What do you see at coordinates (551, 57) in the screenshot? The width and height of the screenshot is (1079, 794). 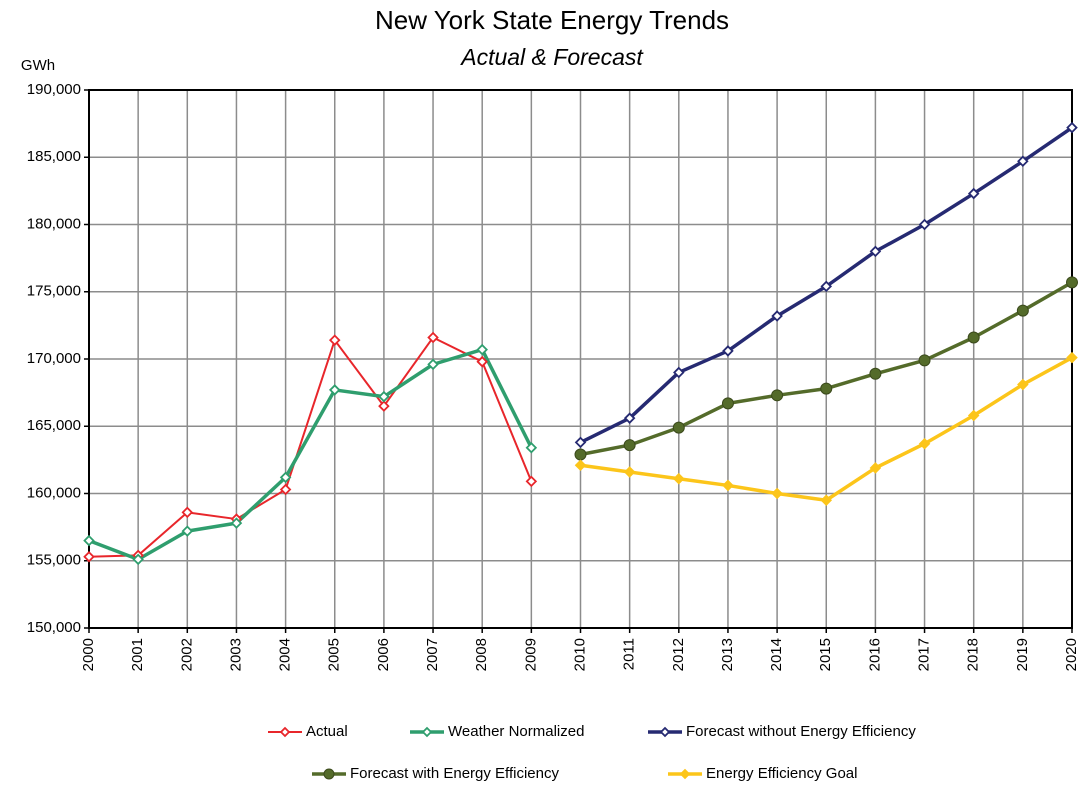 I see `chart-subtitle: Actual & Forecast` at bounding box center [551, 57].